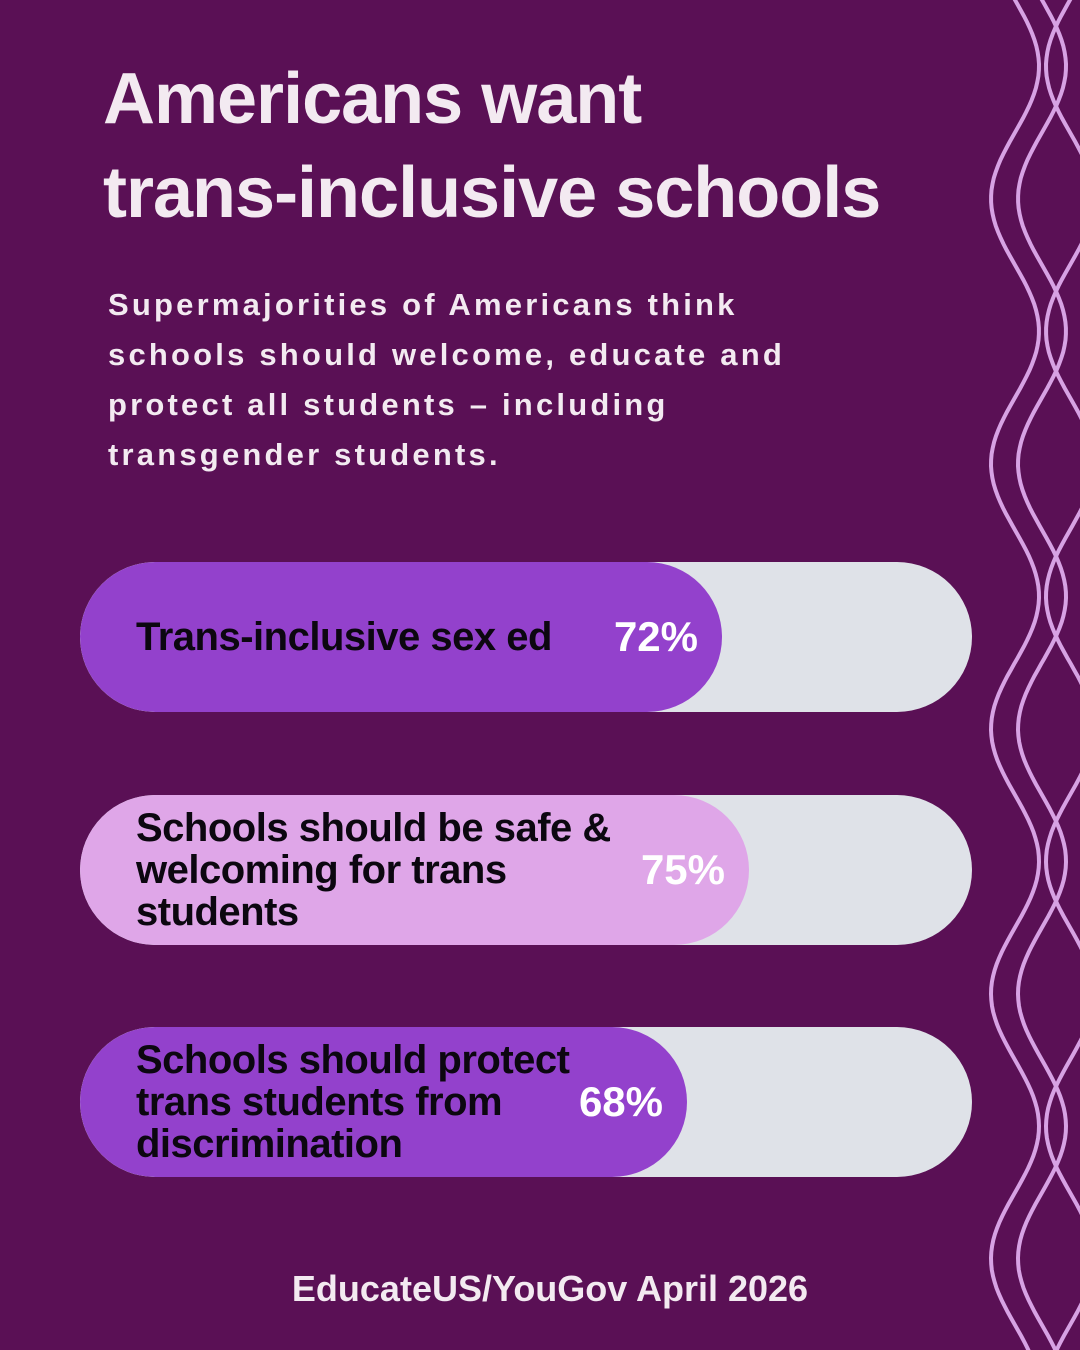 Image resolution: width=1080 pixels, height=1350 pixels. I want to click on category-label-line: students, so click(217, 912).